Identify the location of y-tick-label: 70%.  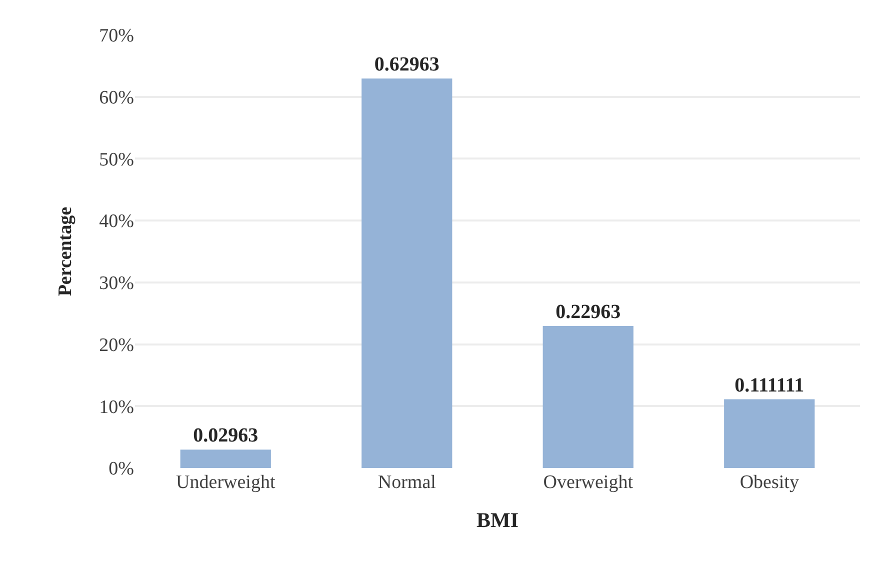
(116, 36).